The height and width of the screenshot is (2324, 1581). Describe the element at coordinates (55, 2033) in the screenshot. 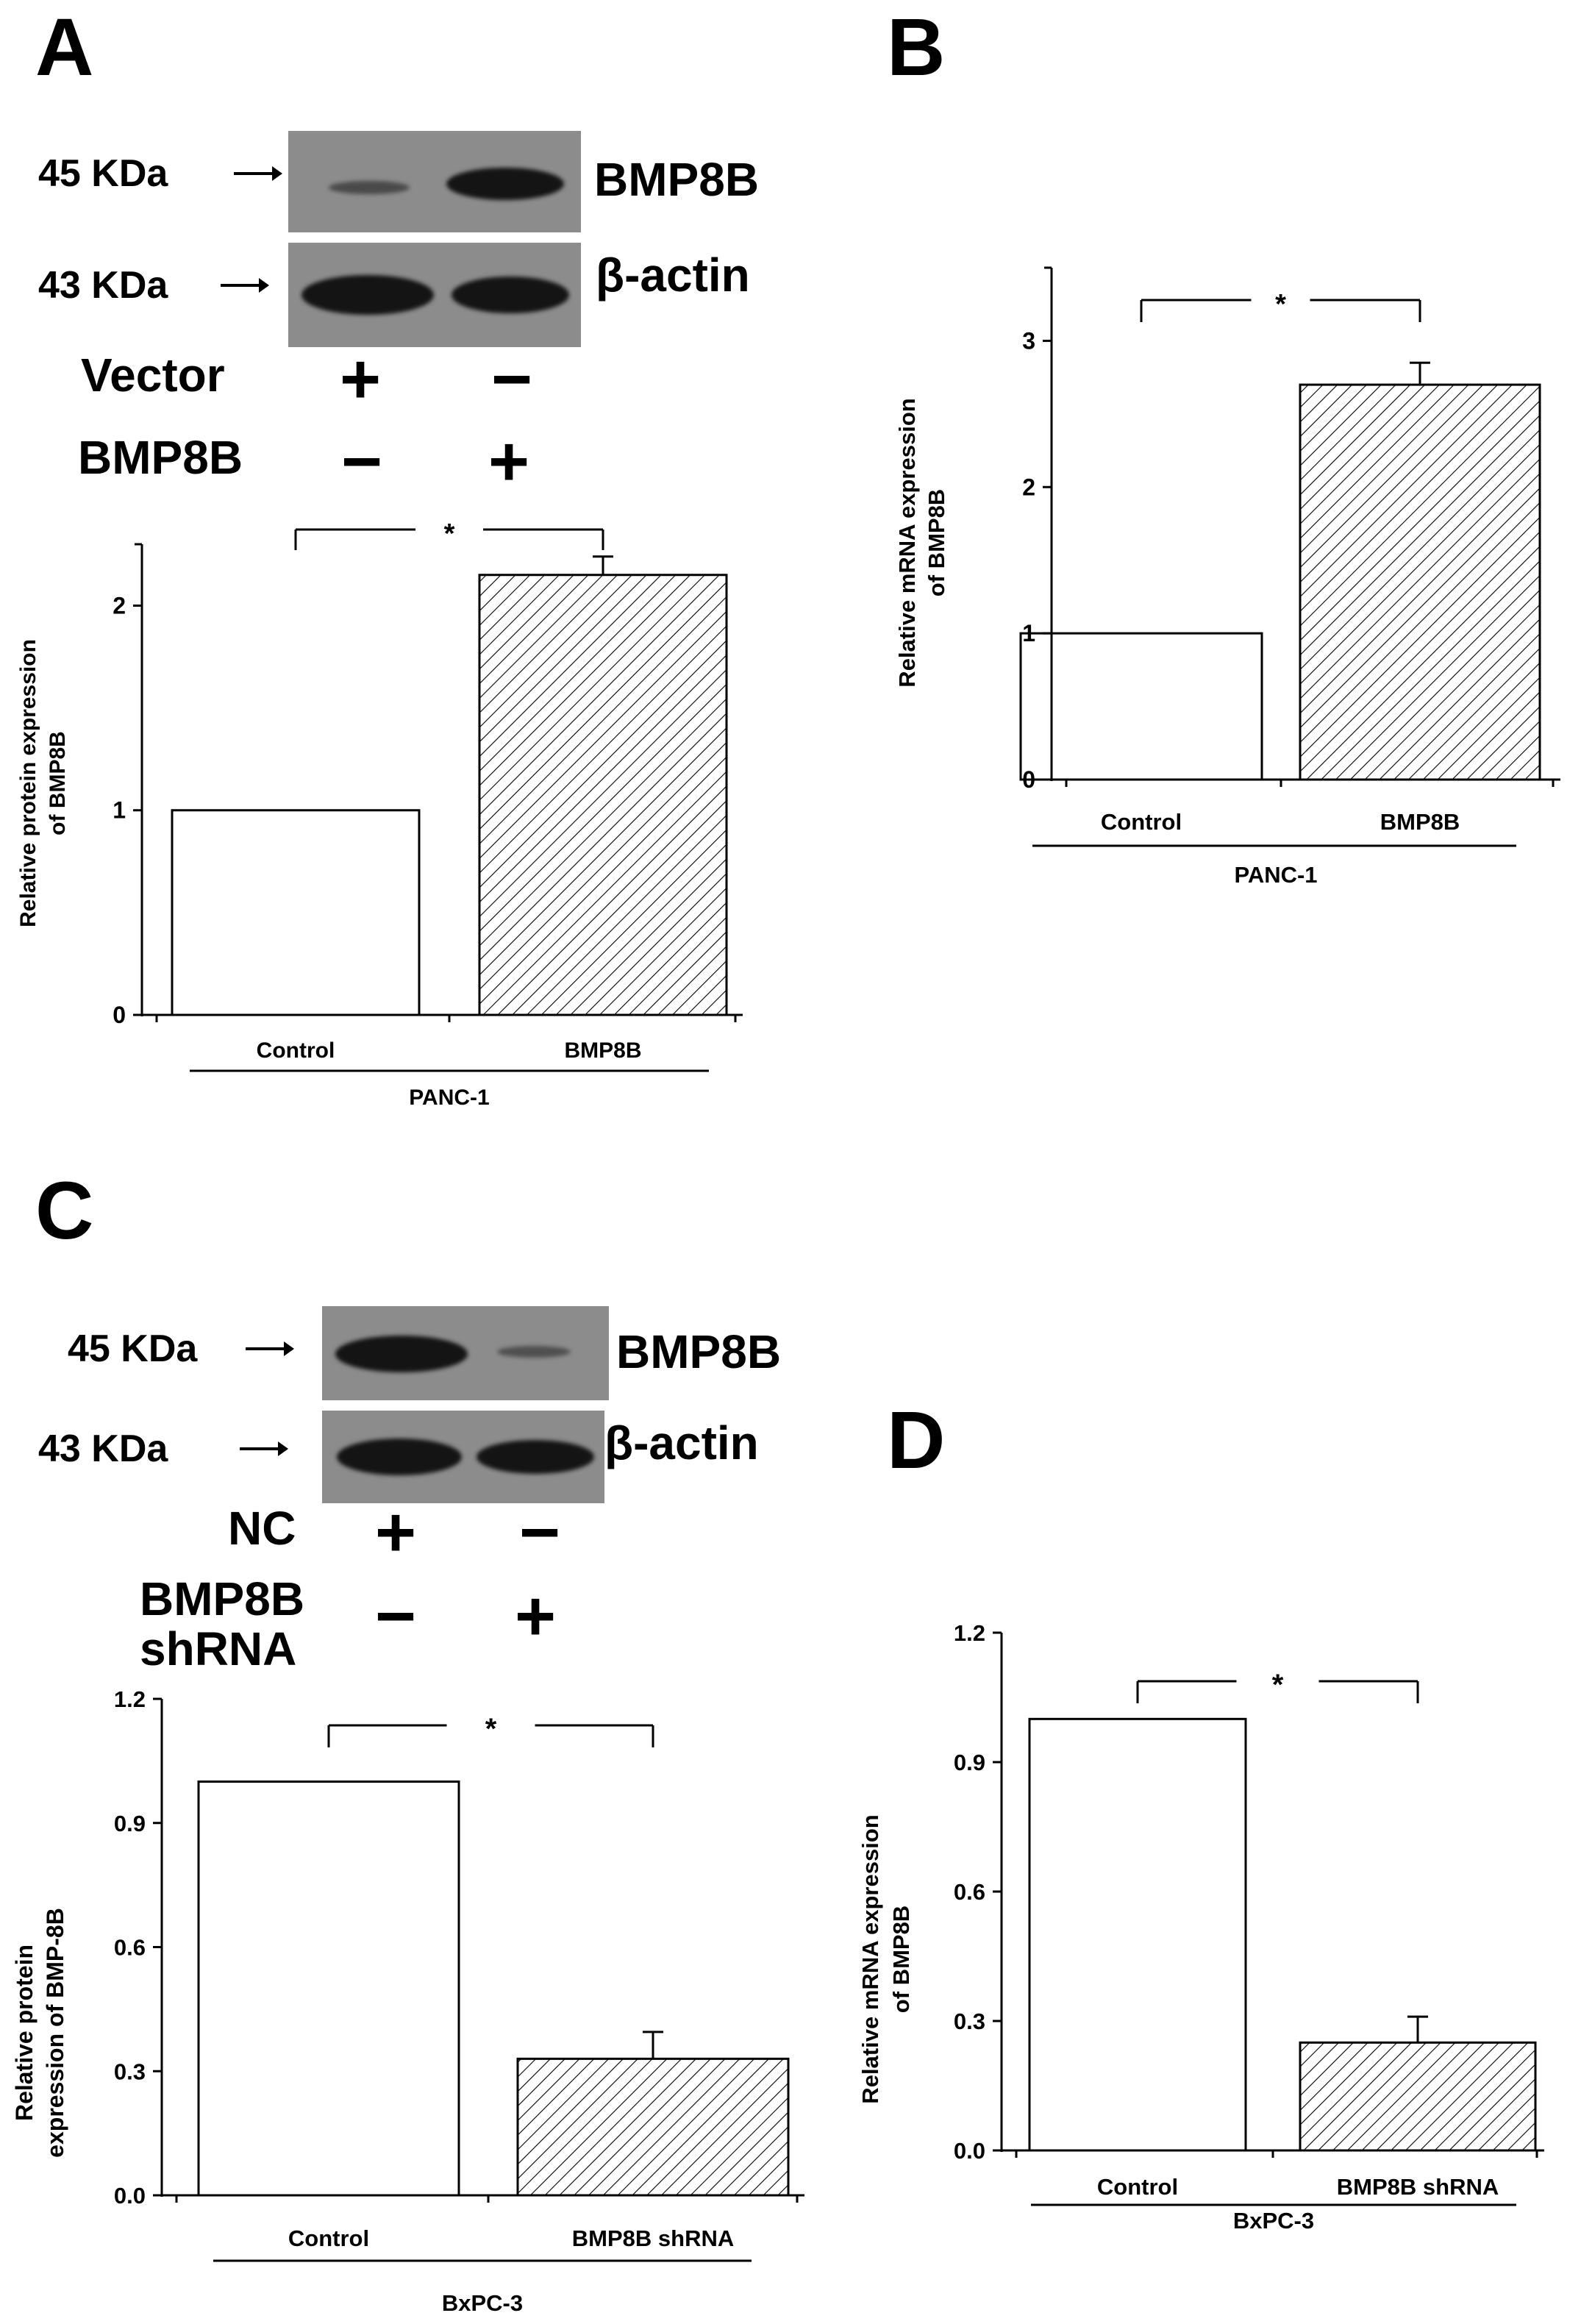

I see `y-axis-label-line2: expression of BMP-8B` at that location.